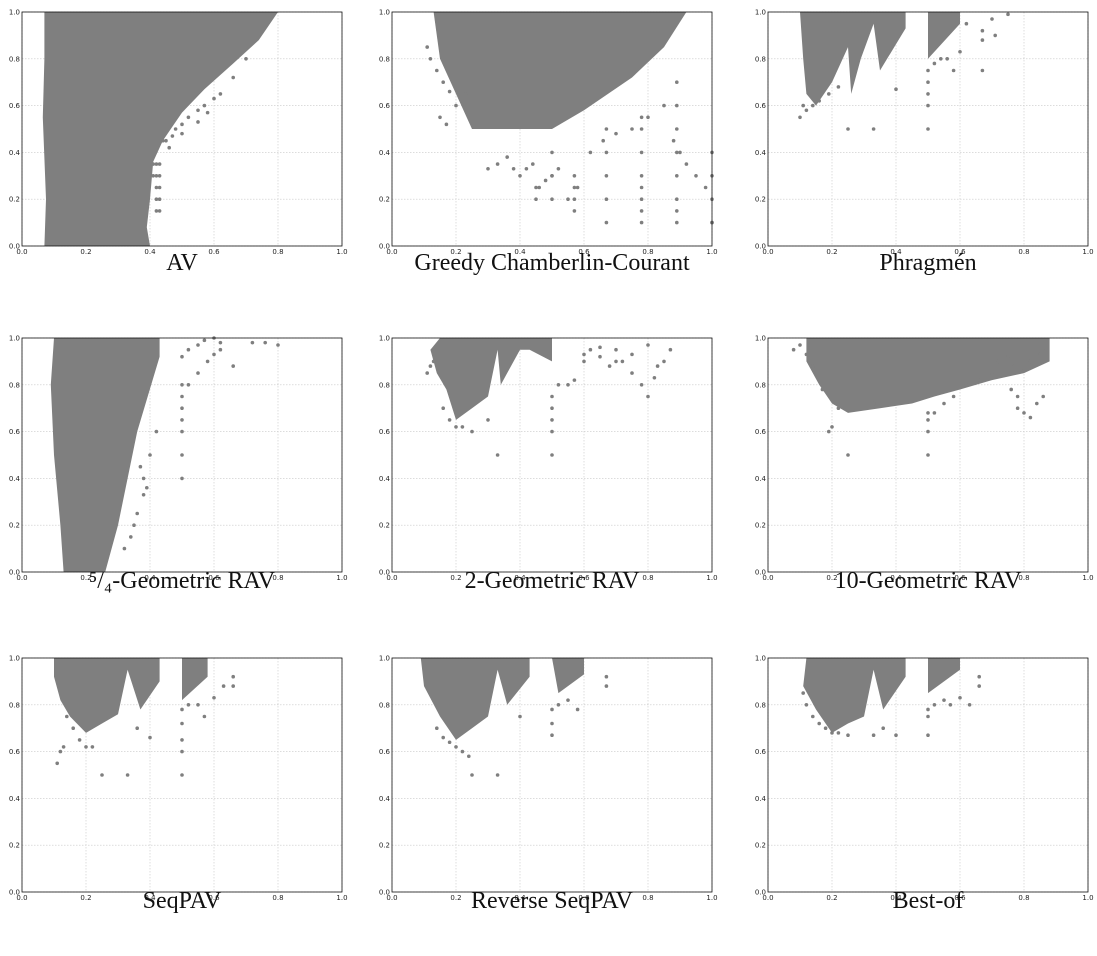  I want to click on panel-caption: Phragmén, so click(928, 263).